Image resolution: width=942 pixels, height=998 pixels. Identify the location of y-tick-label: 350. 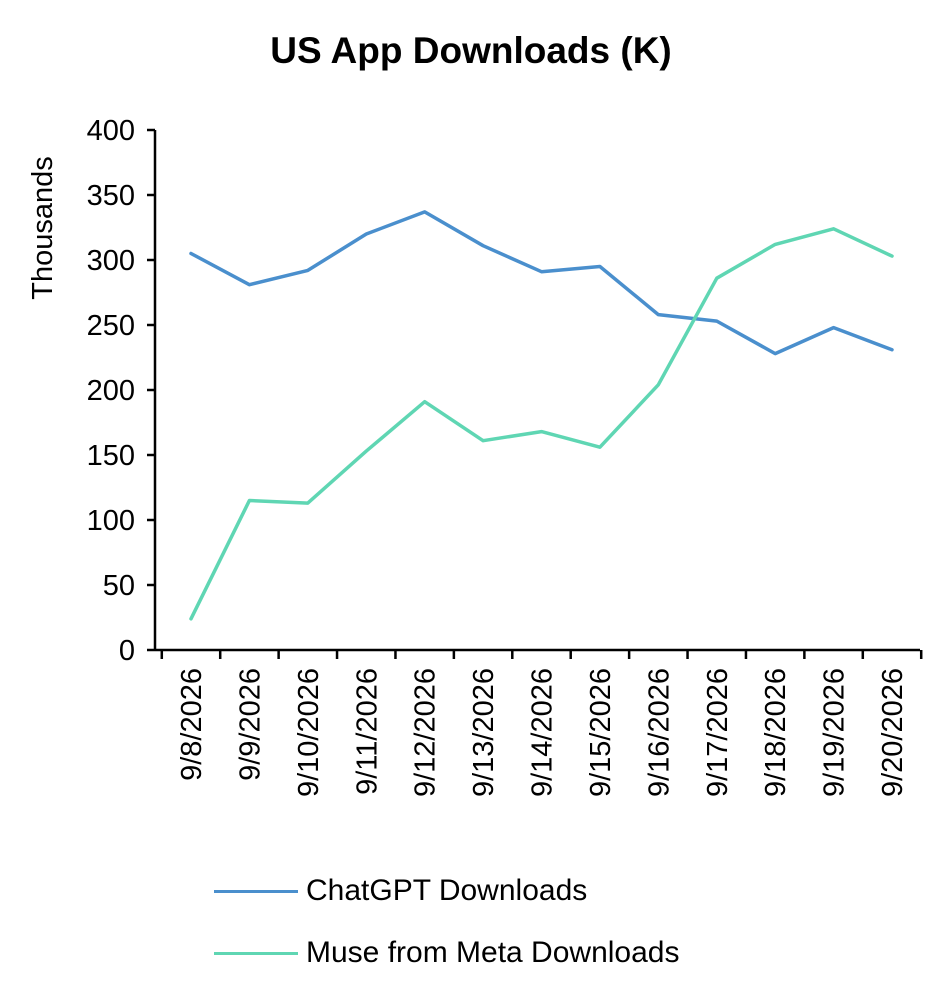
(111, 196).